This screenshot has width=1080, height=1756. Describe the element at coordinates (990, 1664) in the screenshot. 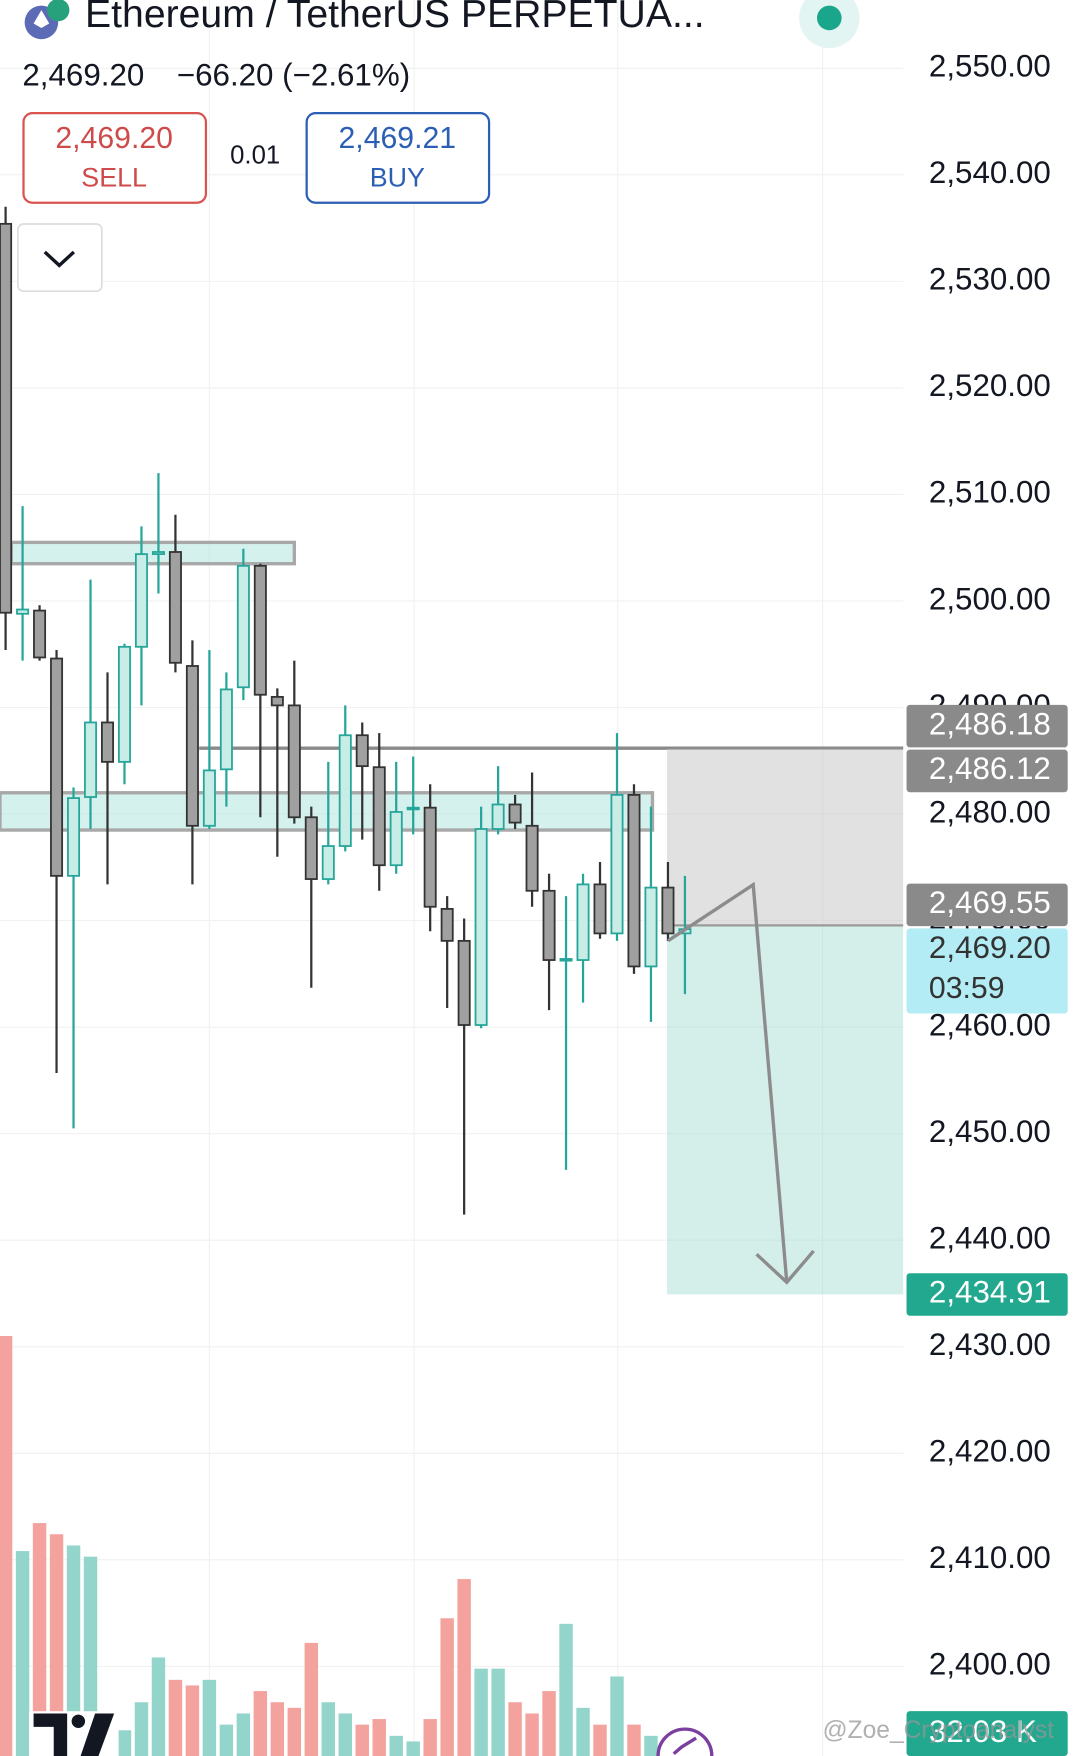

I see `y-tick-label: 2,400.00` at that location.